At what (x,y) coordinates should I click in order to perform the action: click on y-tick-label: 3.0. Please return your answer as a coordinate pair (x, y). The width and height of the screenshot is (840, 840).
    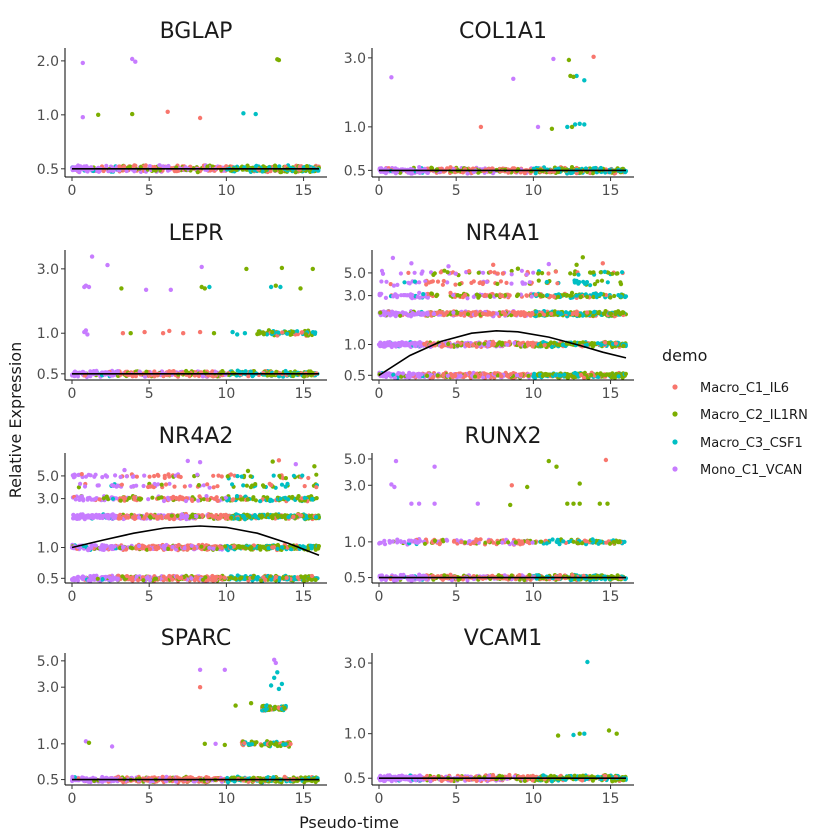
    Looking at the image, I should click on (48, 270).